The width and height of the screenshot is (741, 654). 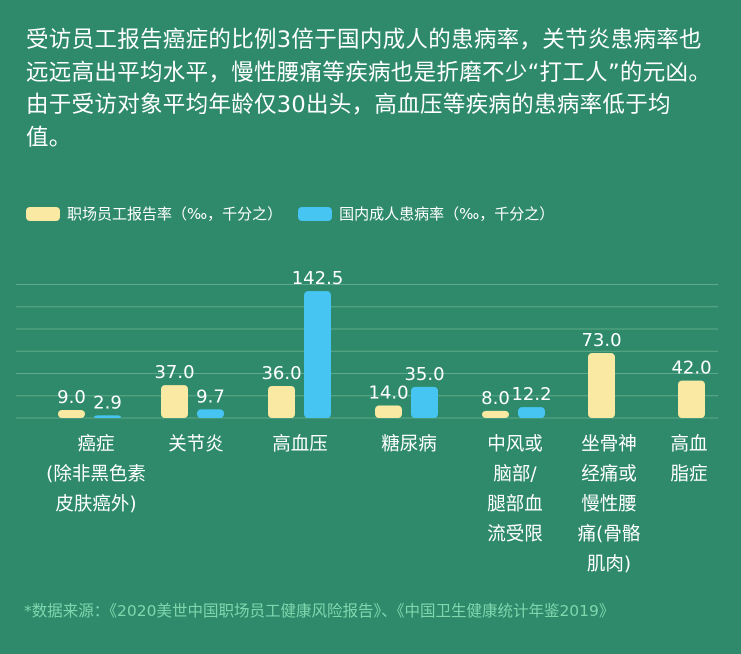 What do you see at coordinates (107, 402) in the screenshot?
I see `data-label-national: 2.9` at bounding box center [107, 402].